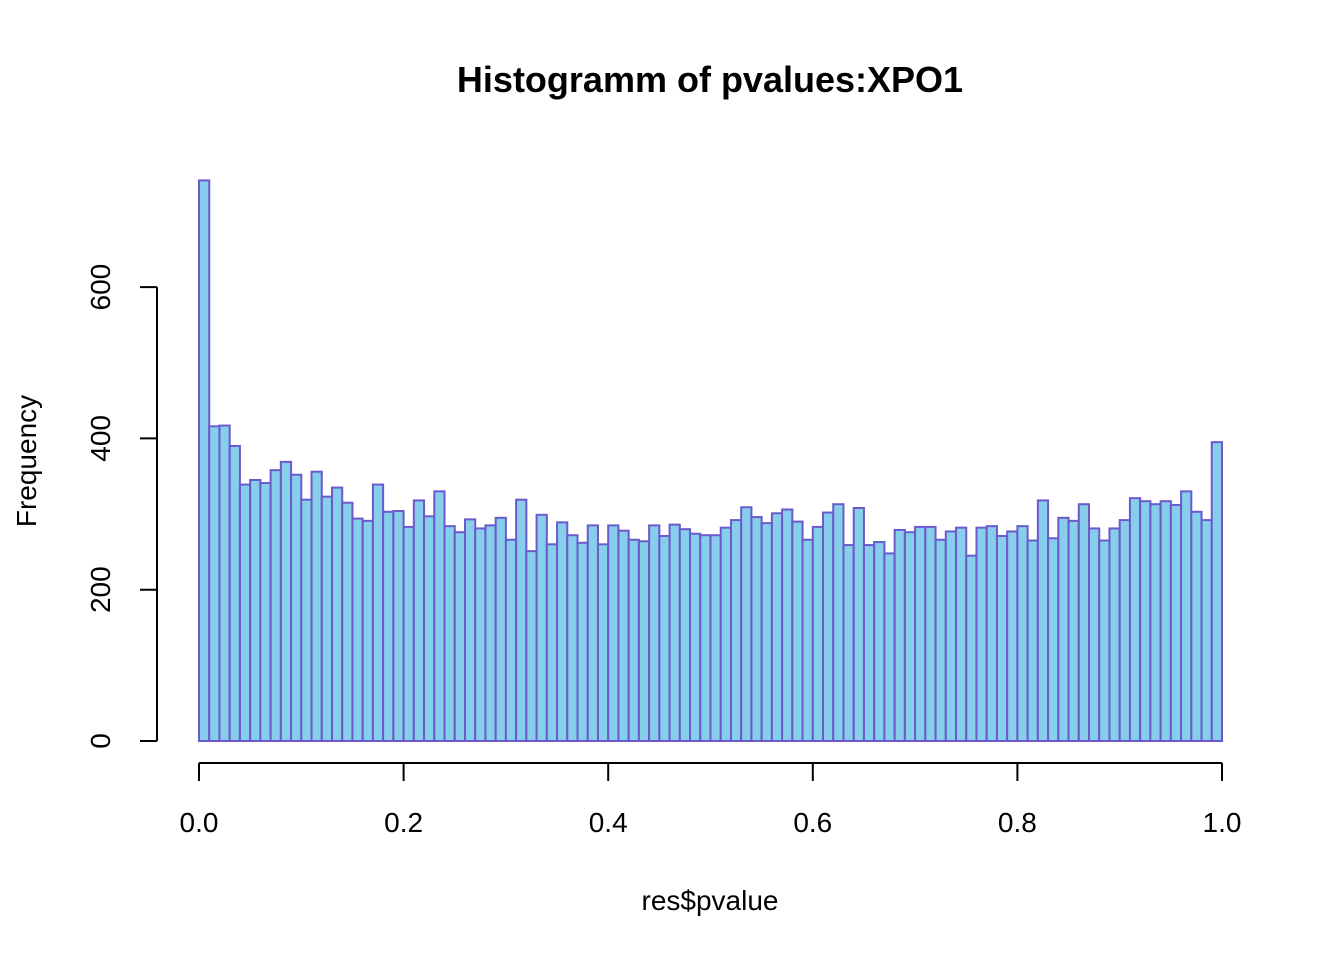 The image size is (1344, 960). I want to click on y-tick-label: 400, so click(100, 438).